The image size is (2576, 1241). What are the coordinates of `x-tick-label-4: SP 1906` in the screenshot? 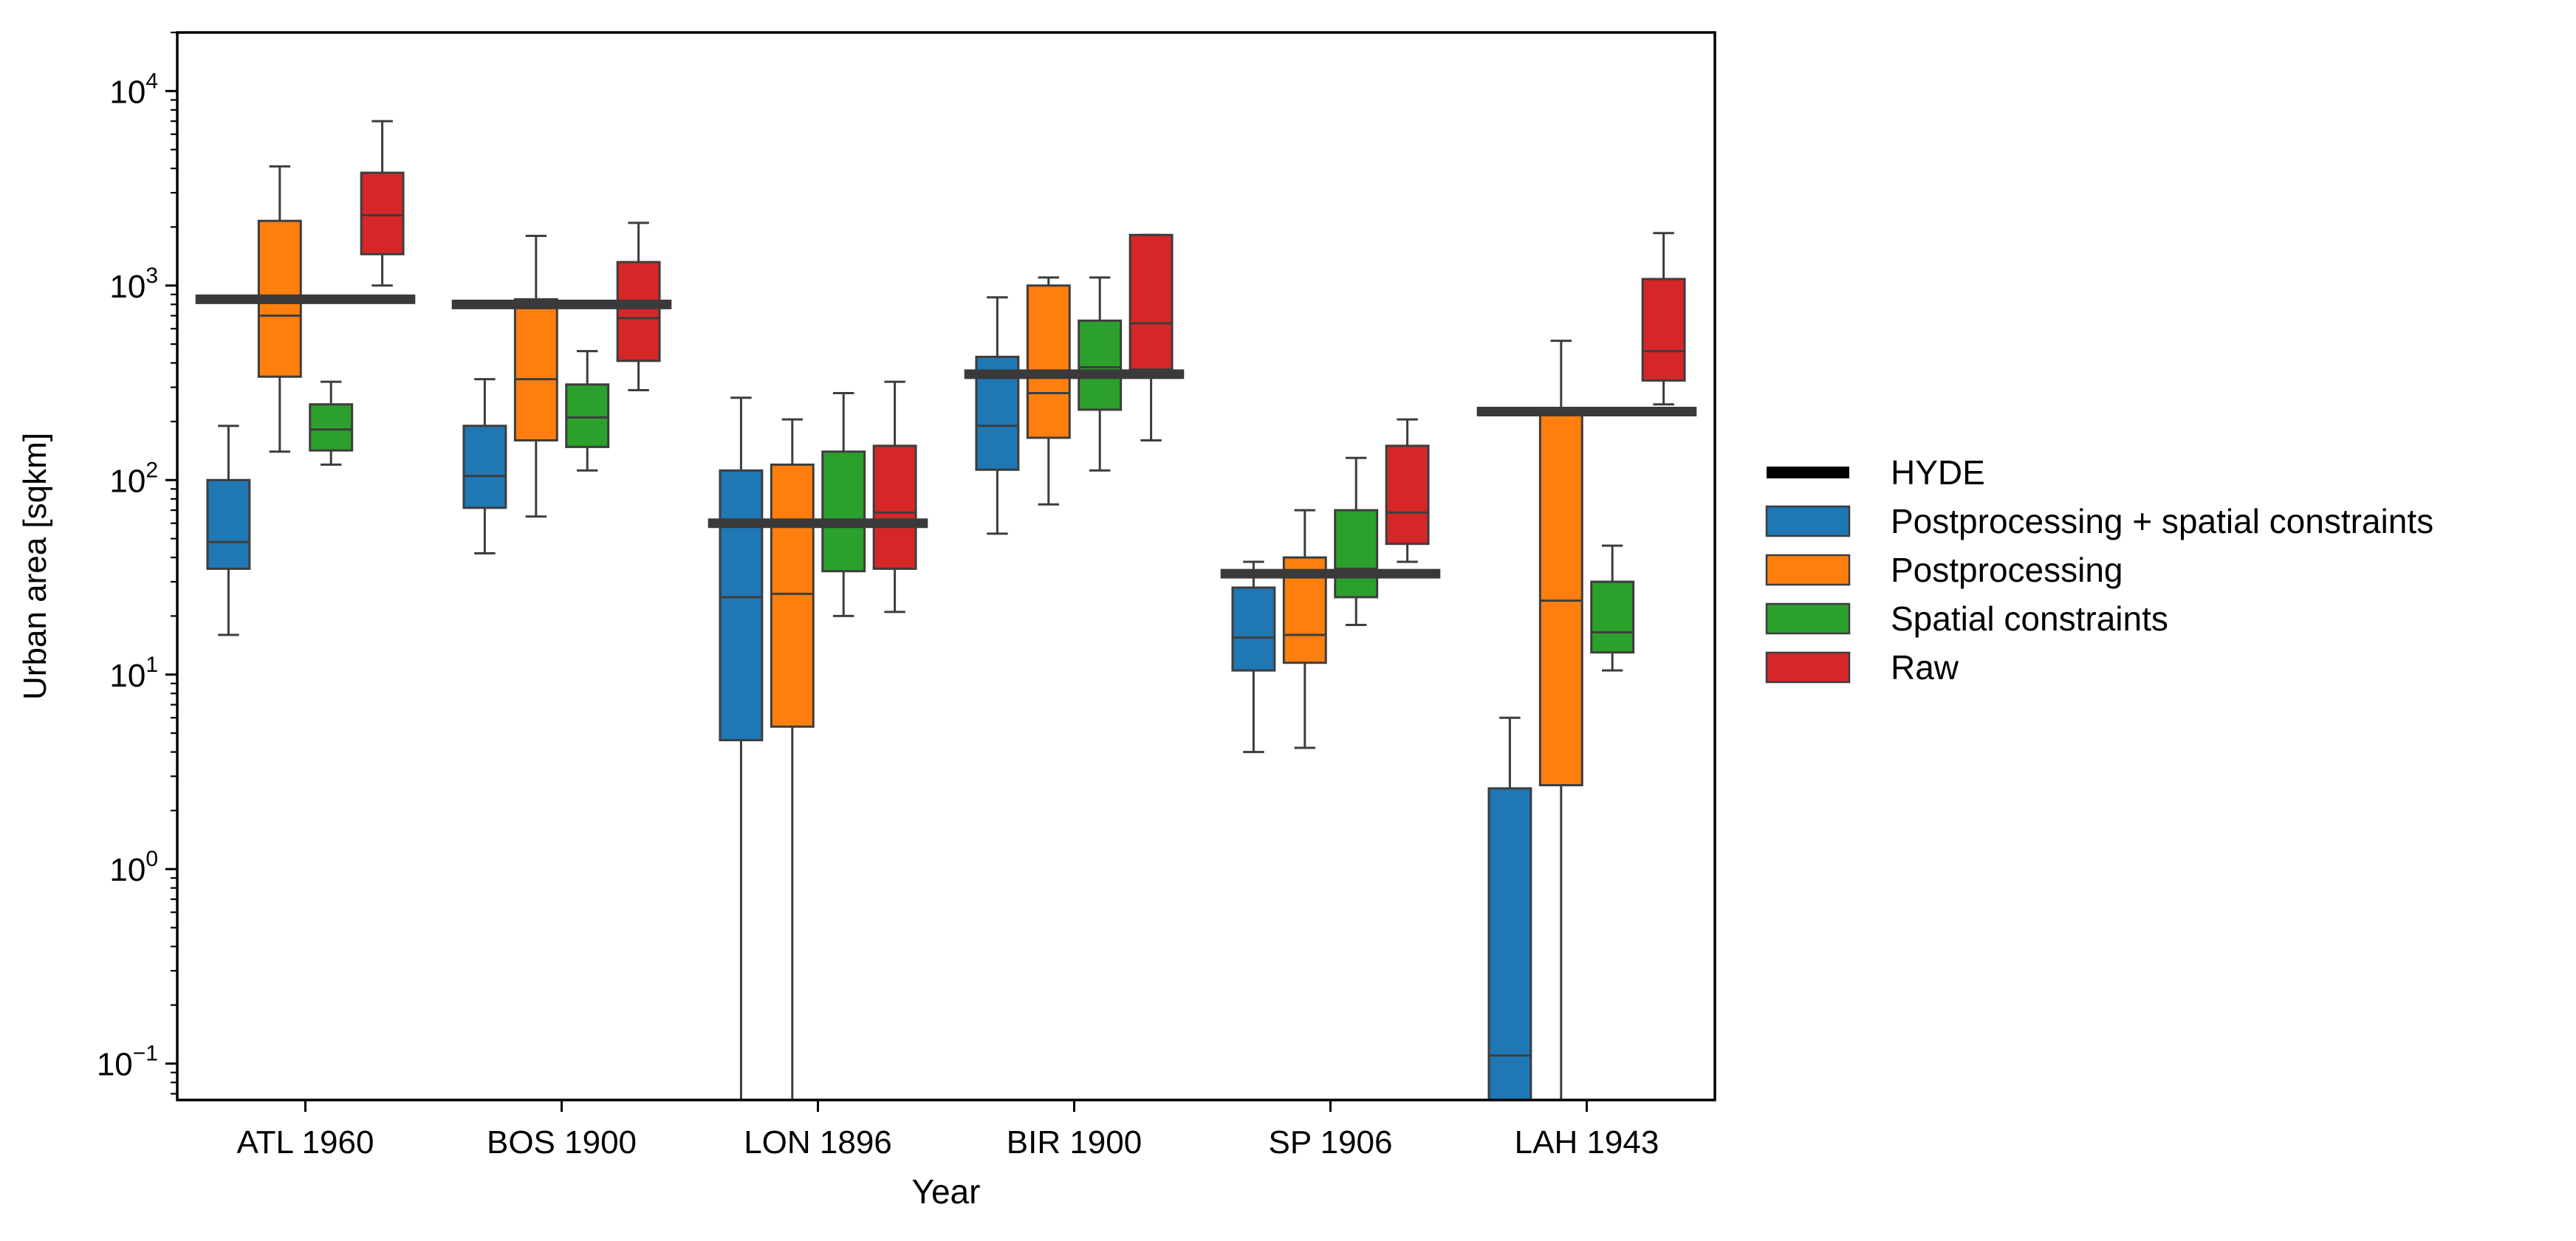 It's located at (1330, 1142).